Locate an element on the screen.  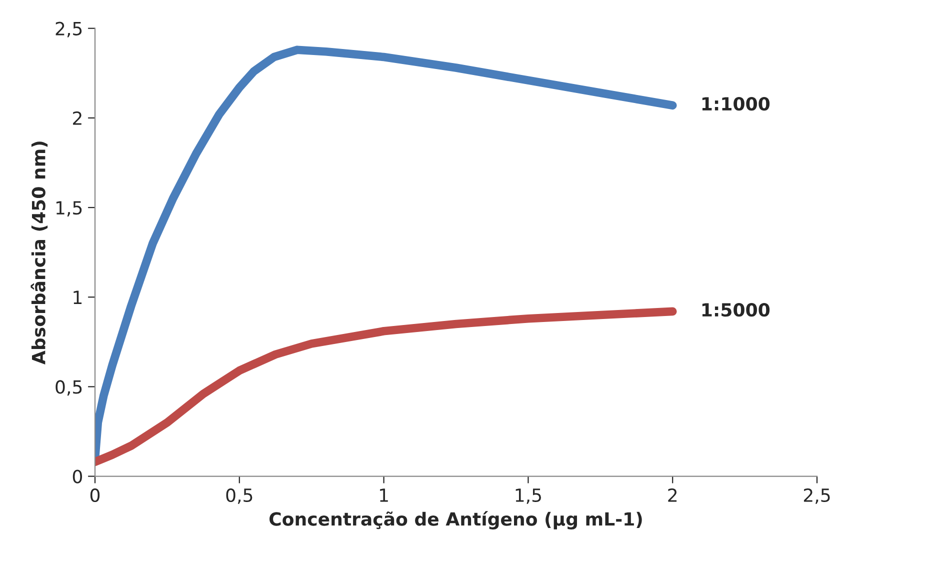
y-tick-label: 0 is located at coordinates (77, 477).